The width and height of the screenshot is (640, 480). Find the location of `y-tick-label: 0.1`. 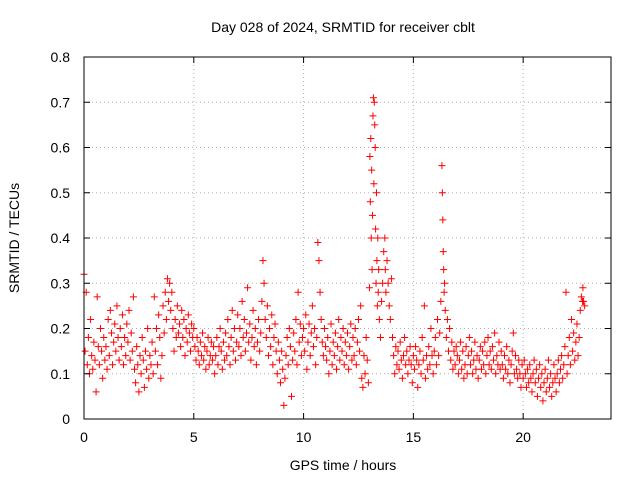

y-tick-label: 0.1 is located at coordinates (61, 374).